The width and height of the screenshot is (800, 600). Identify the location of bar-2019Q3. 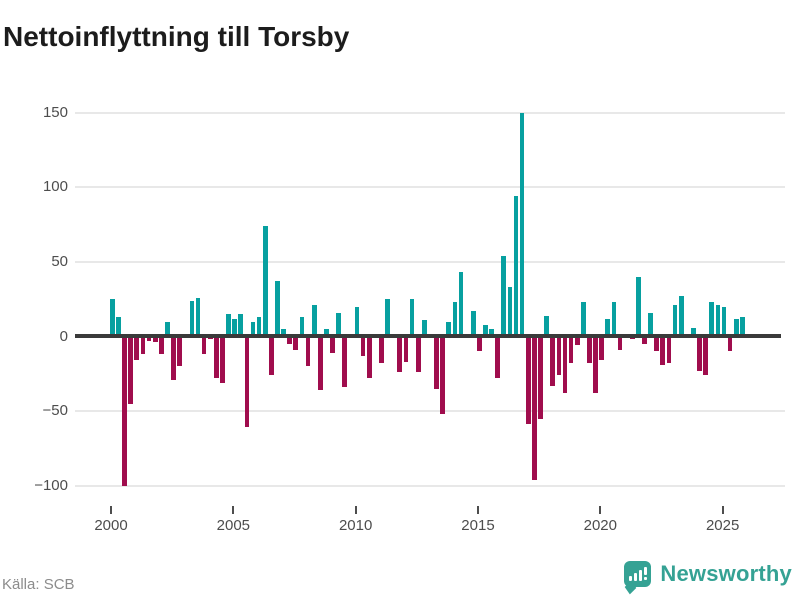
(589, 350).